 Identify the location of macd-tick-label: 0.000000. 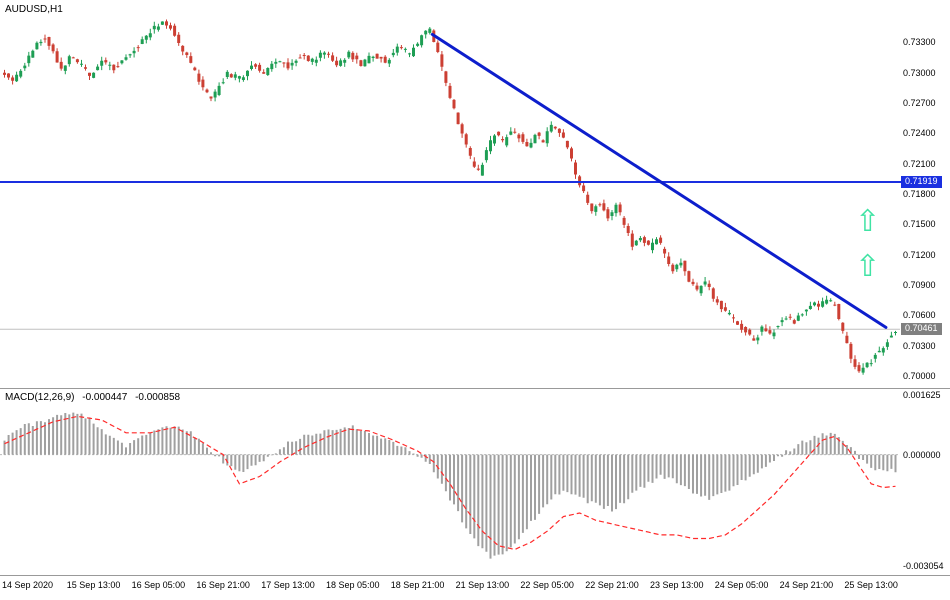
(922, 454).